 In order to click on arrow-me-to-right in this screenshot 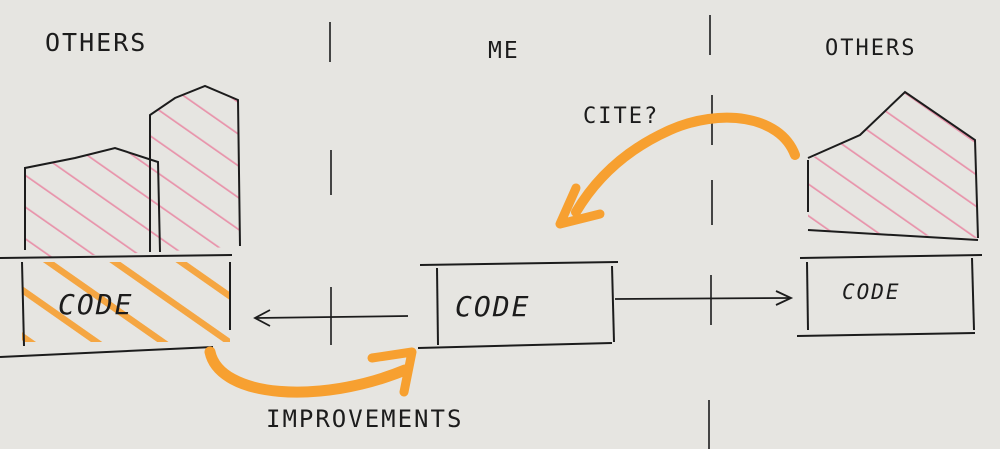, I will do `click(704, 298)`.